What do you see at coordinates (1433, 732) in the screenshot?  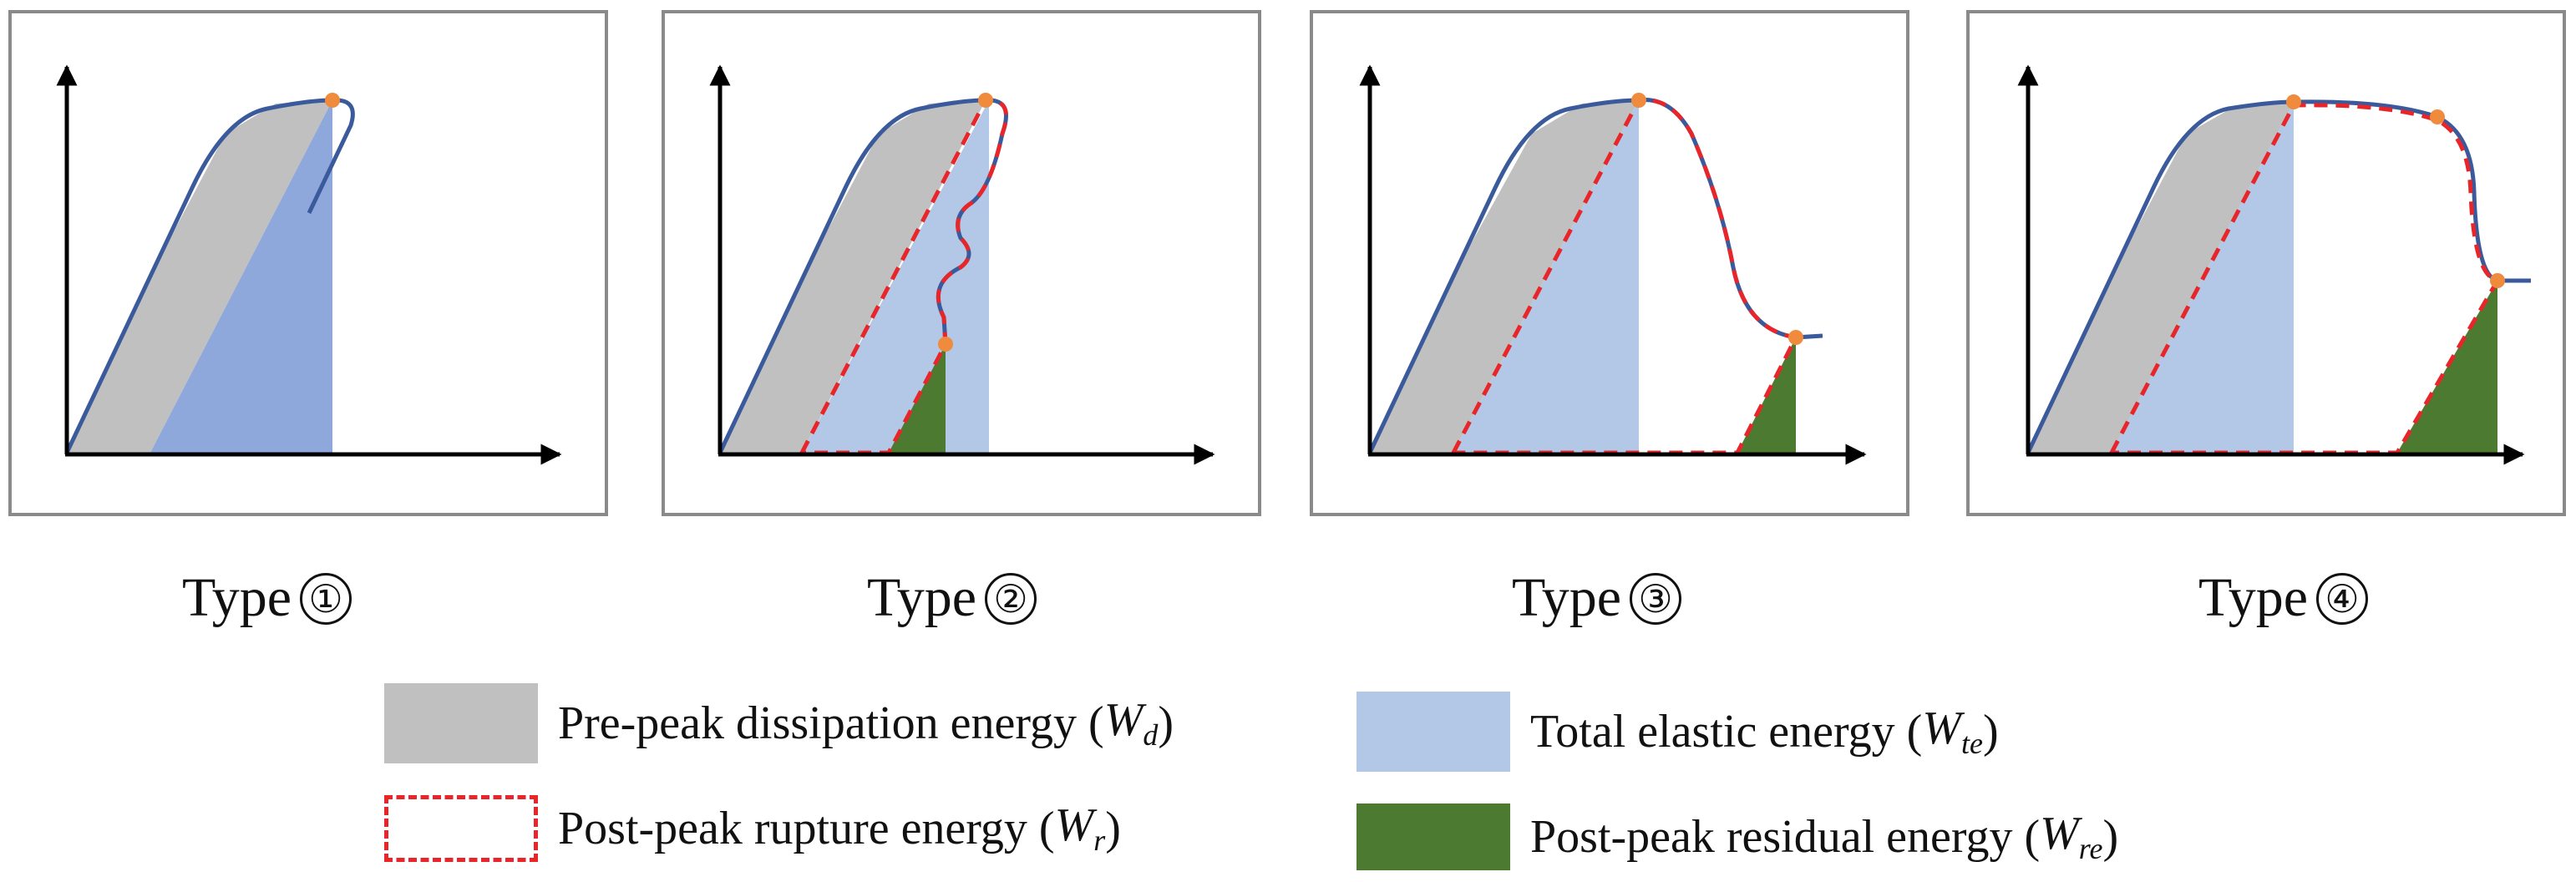 I see `legend-swatch-elastic` at bounding box center [1433, 732].